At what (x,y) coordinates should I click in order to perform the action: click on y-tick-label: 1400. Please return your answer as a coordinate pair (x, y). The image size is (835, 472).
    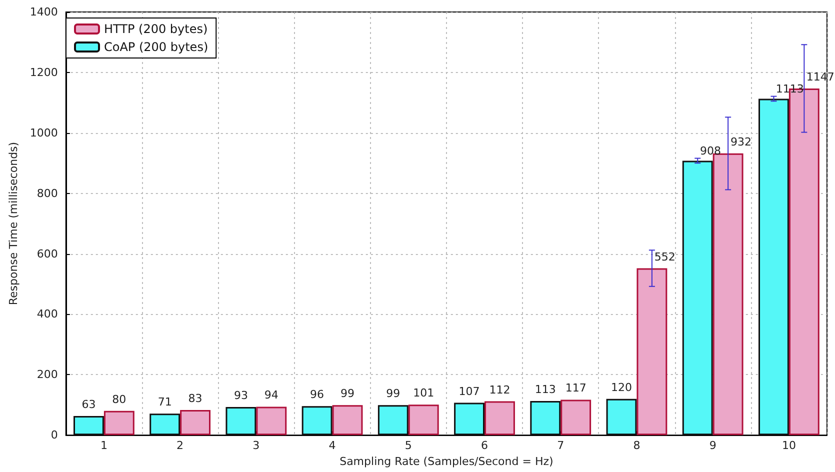
    Looking at the image, I should click on (44, 12).